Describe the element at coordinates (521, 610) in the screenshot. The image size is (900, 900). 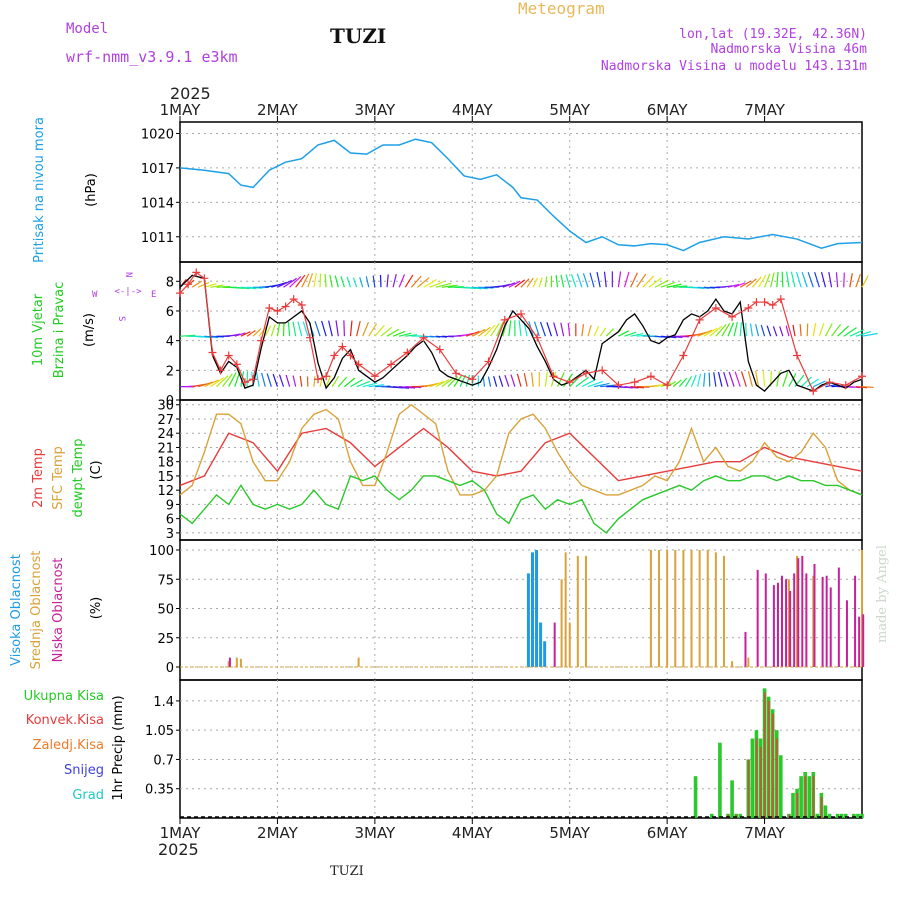
I see `cloud-frame` at that location.